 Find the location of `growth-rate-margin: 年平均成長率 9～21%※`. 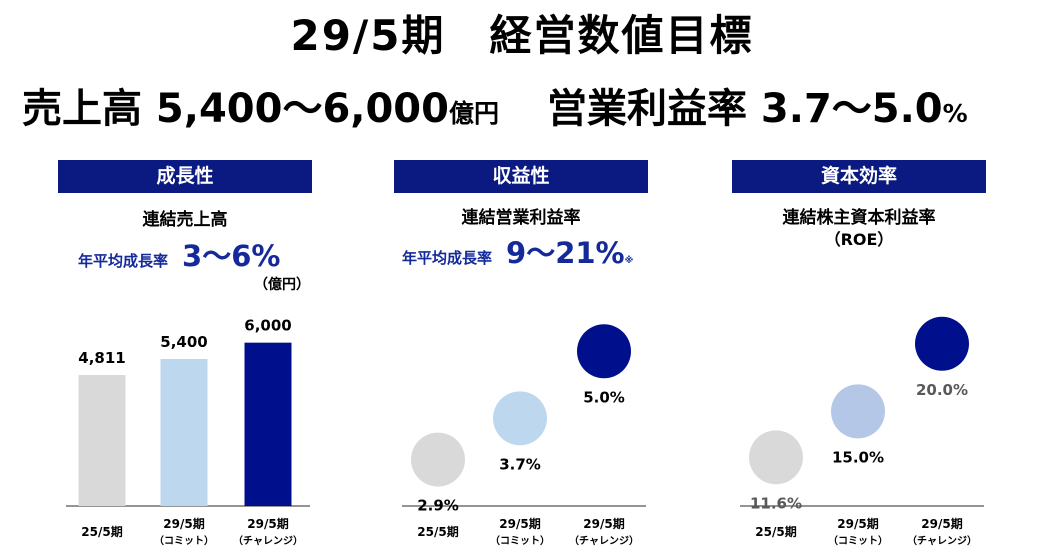

growth-rate-margin: 年平均成長率 9～21%※ is located at coordinates (517, 251).